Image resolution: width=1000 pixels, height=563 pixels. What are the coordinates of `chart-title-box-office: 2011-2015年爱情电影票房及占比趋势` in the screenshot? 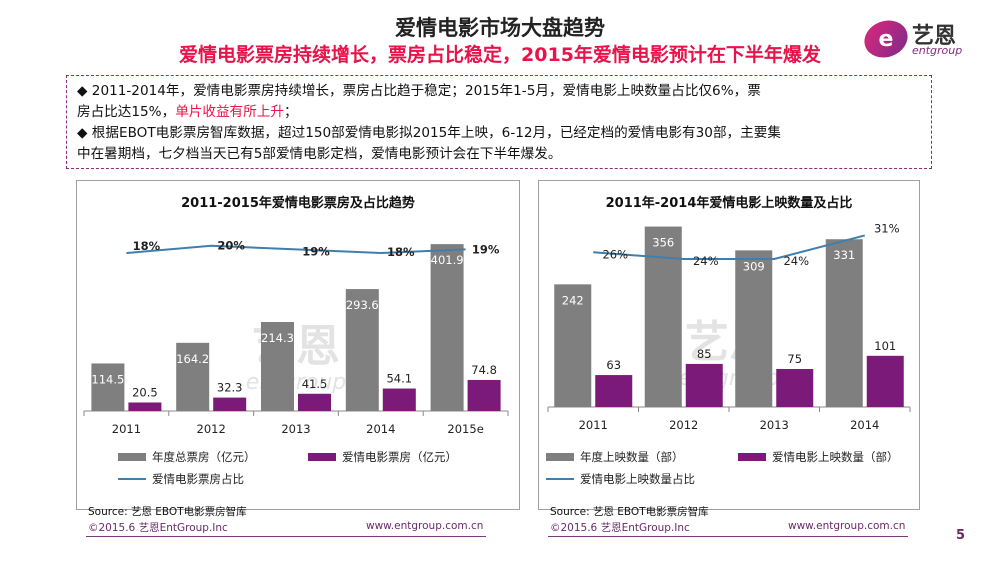 It's located at (298, 203).